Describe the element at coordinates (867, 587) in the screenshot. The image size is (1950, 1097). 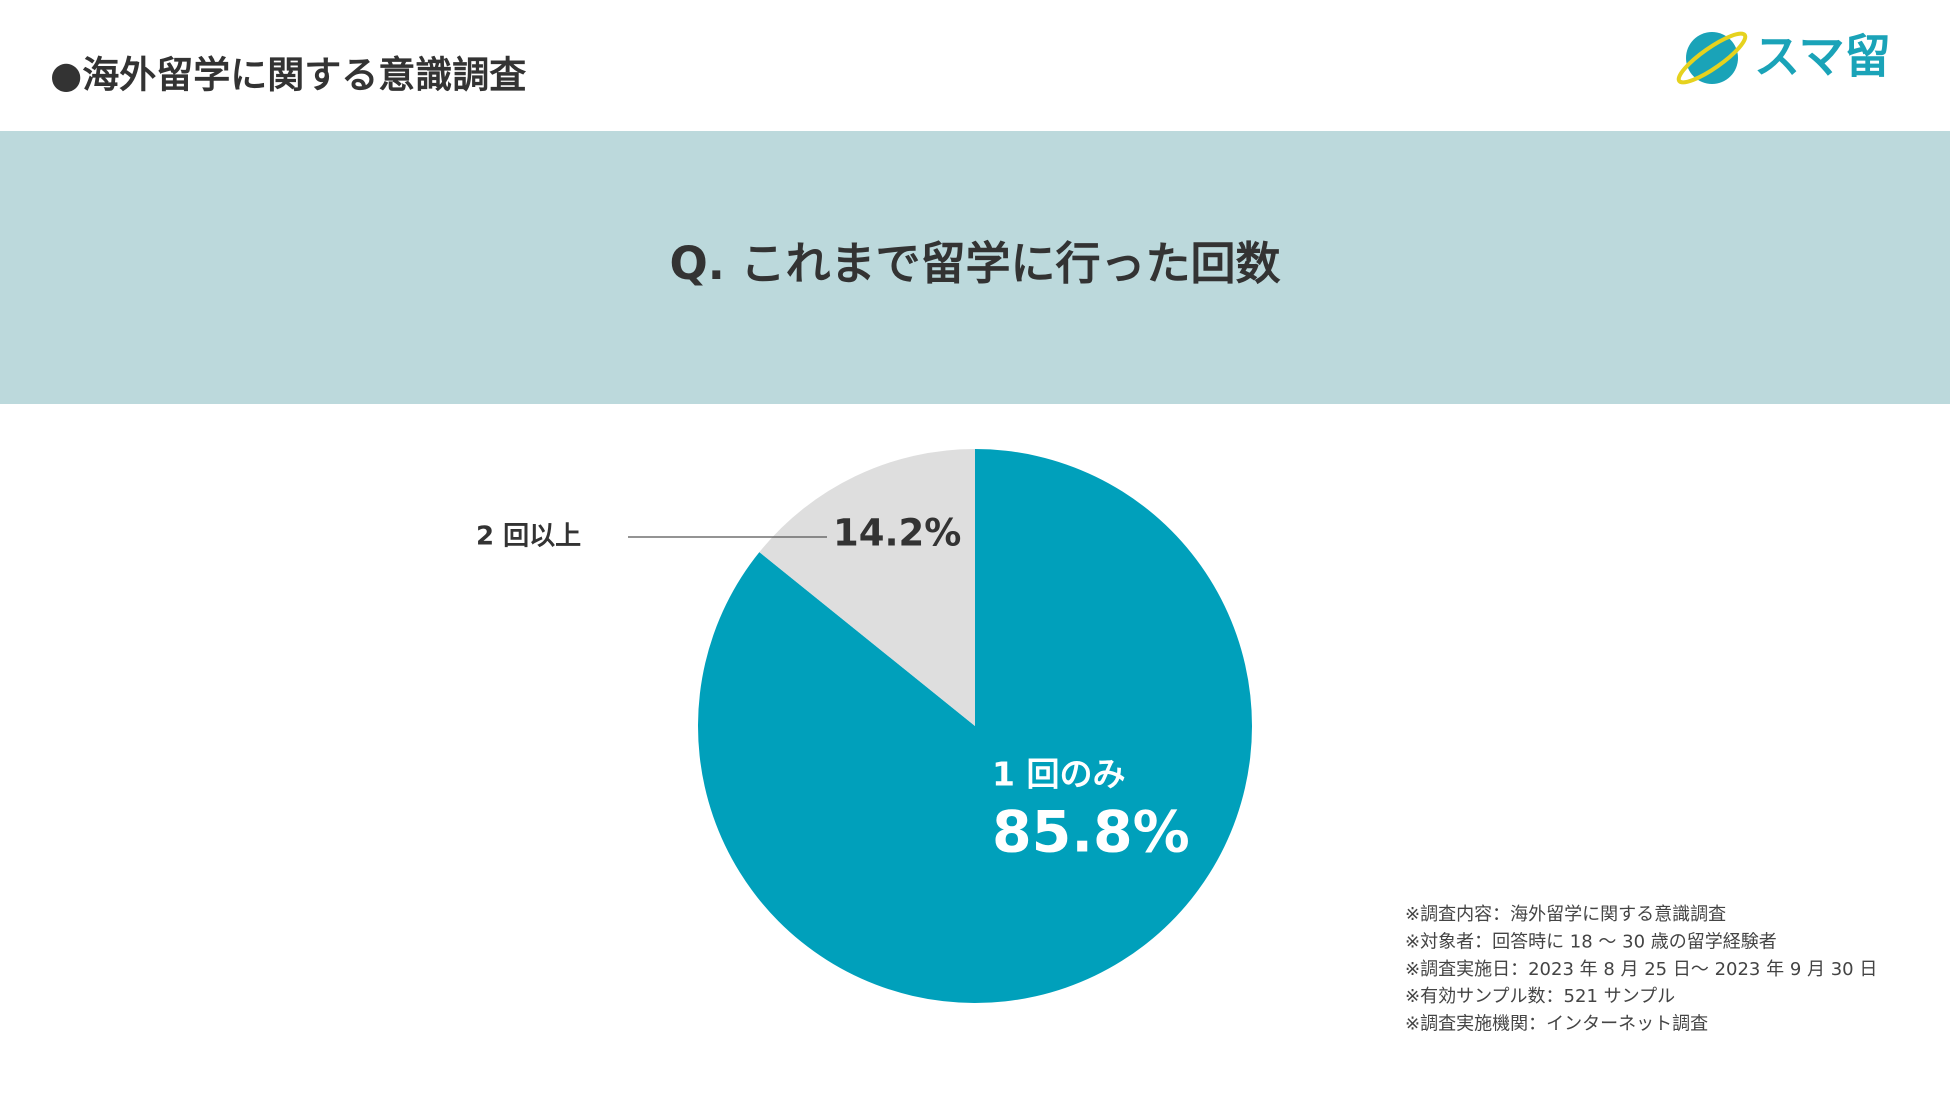
I see `pie-slice` at that location.